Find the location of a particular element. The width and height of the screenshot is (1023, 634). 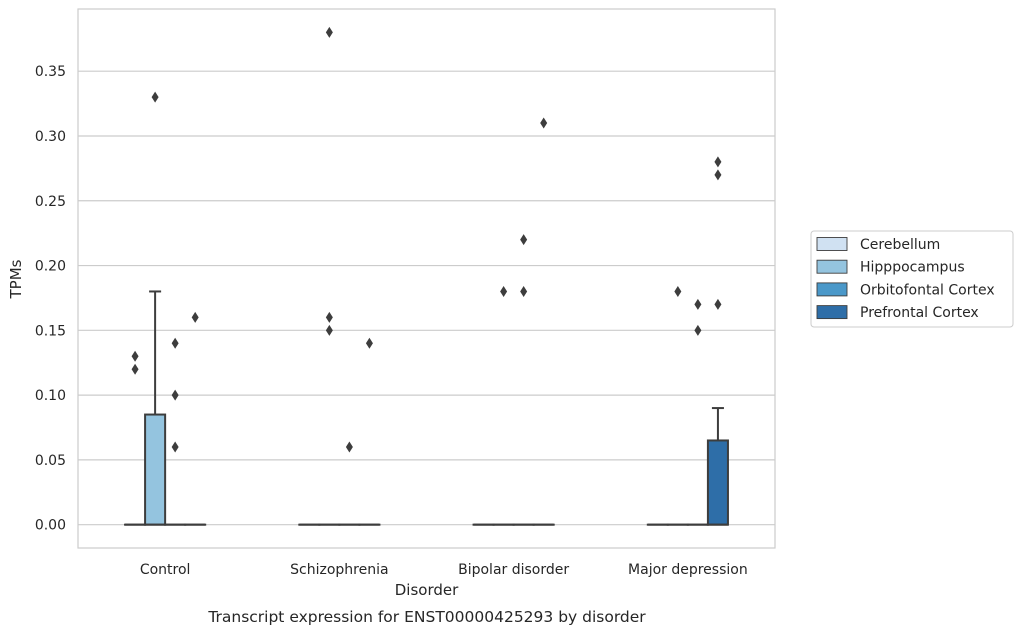

y-tick-label: 0.05 is located at coordinates (50, 461).